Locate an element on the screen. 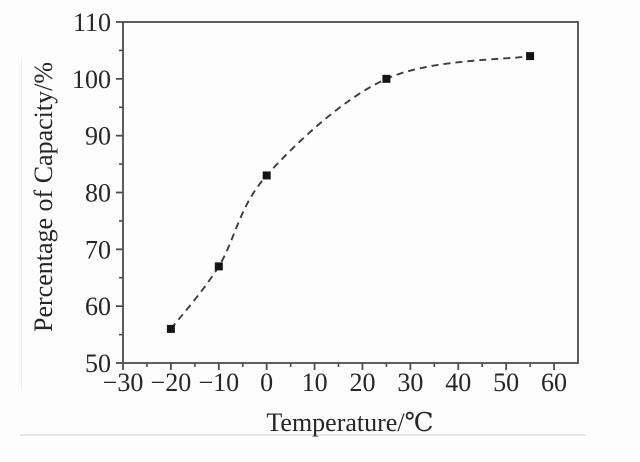 The height and width of the screenshot is (462, 640). y-tick-label: 110 is located at coordinates (92, 22).